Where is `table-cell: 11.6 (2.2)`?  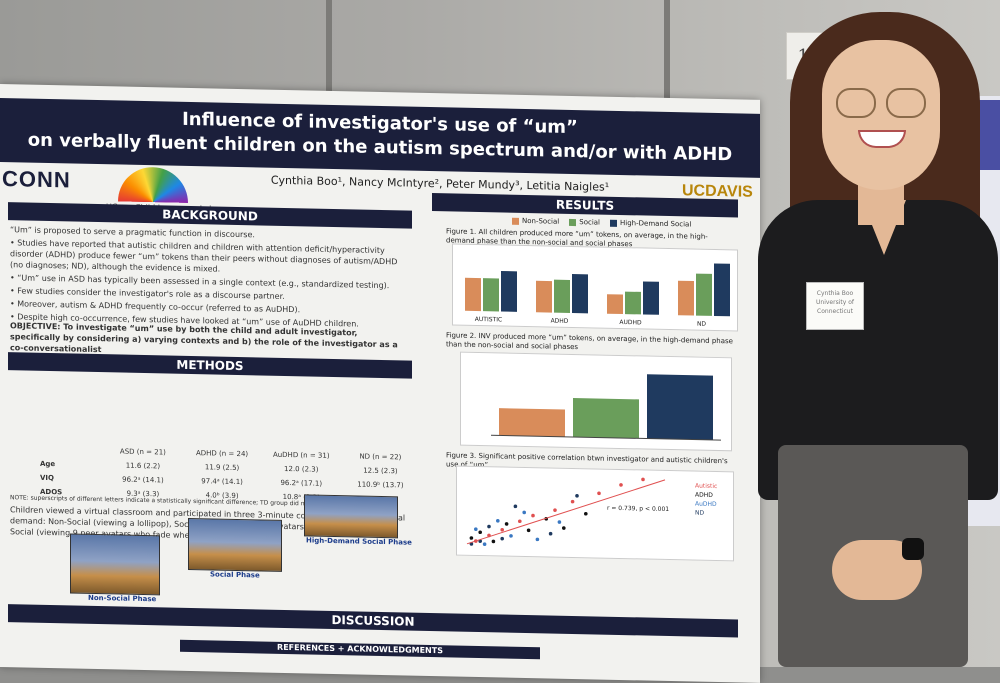
table-cell: 11.6 (2.2) is located at coordinates (143, 466).